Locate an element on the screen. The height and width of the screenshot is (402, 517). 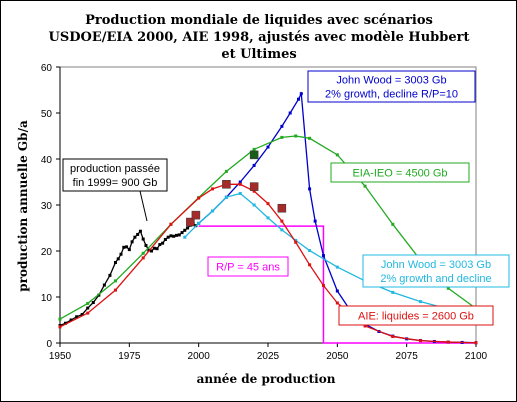
x-tick-label: 2075 is located at coordinates (407, 356).